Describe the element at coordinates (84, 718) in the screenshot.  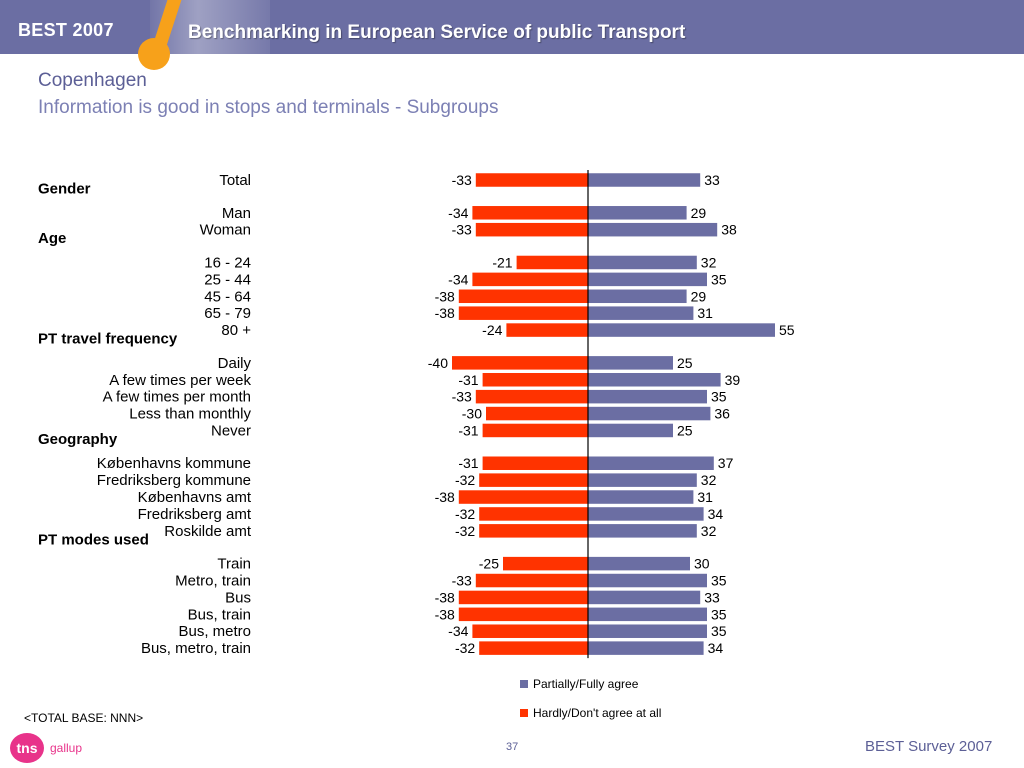
I see `total-base-note: <TOTAL BASE: NNN>` at that location.